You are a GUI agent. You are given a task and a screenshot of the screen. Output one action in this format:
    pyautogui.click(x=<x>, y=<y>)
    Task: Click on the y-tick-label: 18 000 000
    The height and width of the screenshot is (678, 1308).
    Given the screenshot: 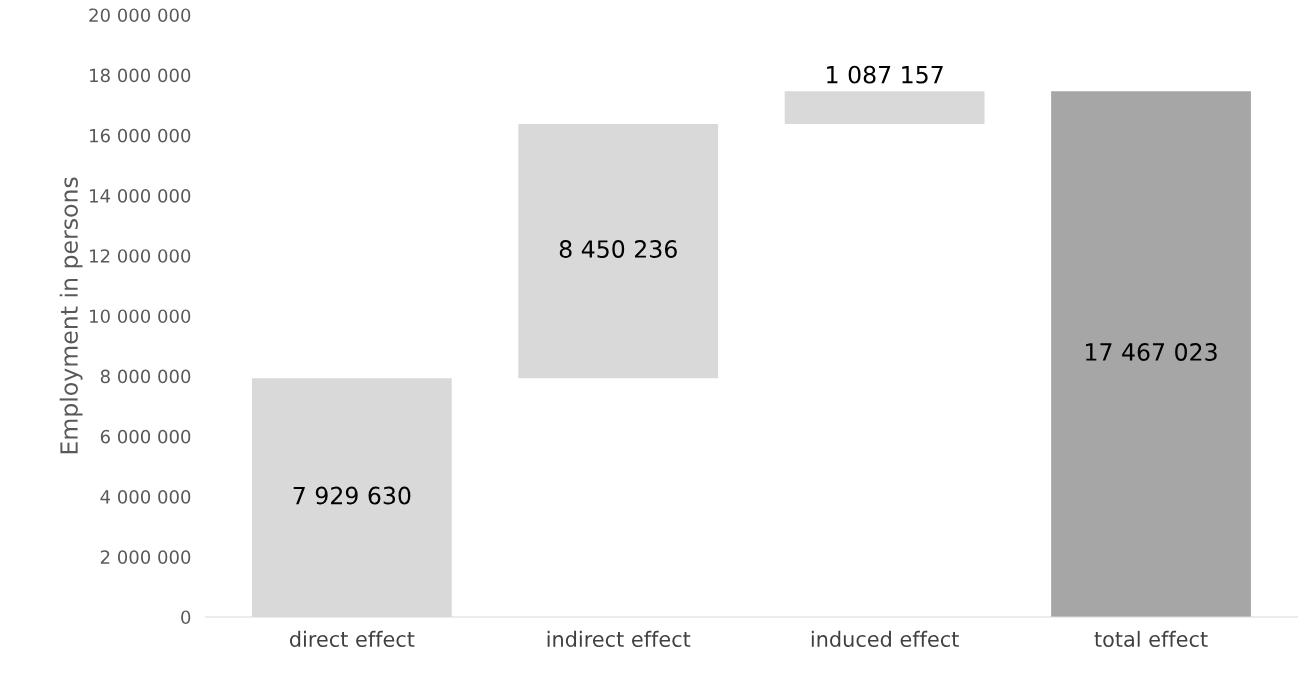 What is the action you would take?
    pyautogui.click(x=140, y=75)
    